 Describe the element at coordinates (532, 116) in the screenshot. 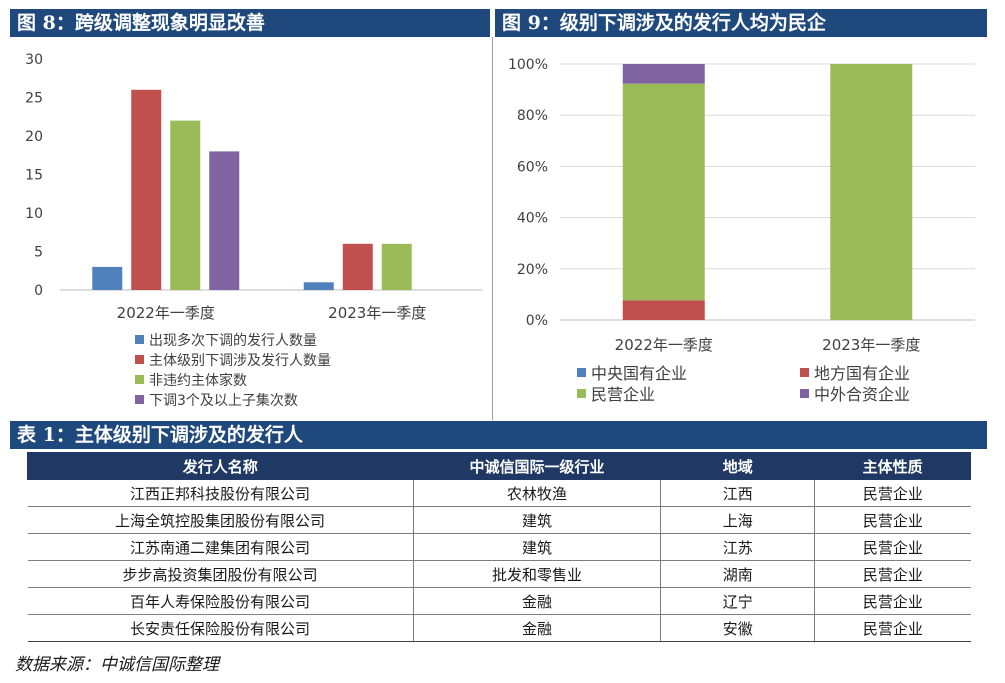

I see `y-tick-label: 80%` at that location.